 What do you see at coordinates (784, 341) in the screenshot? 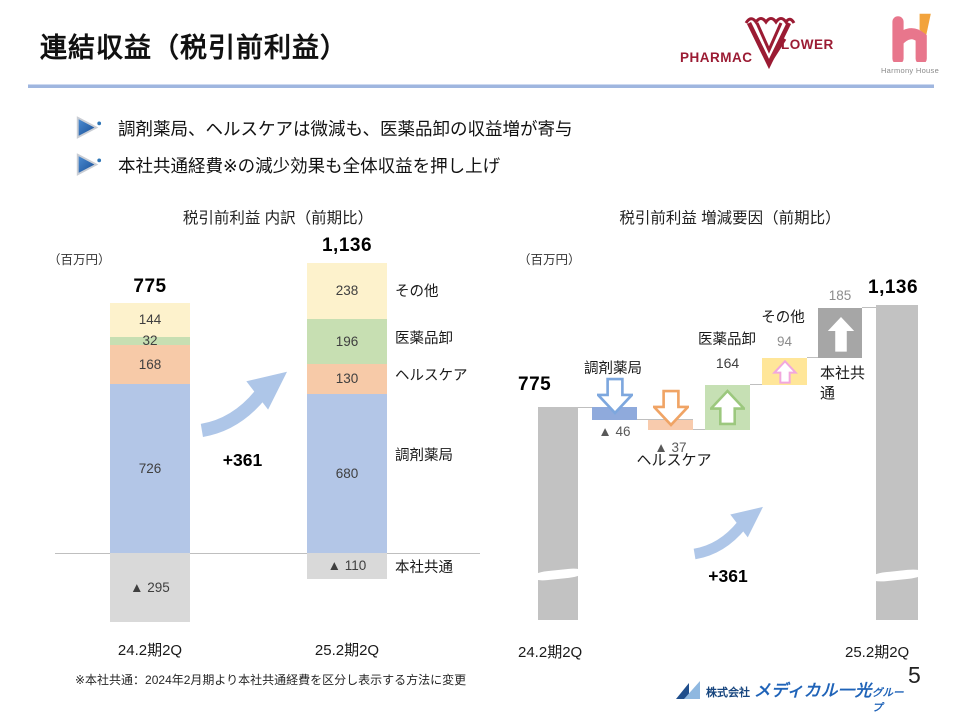
I see `step-value-other: 94` at bounding box center [784, 341].